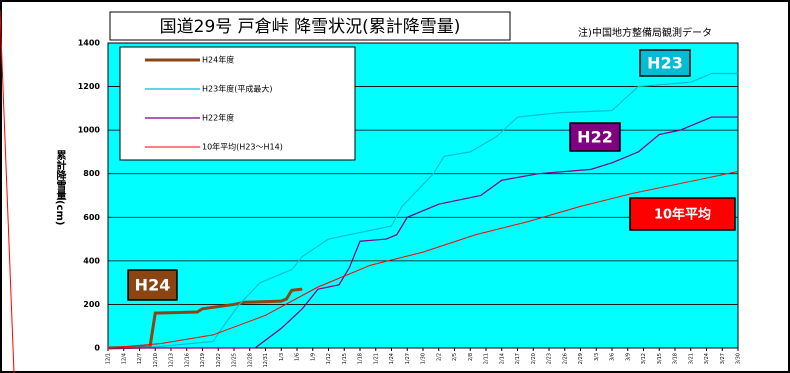  Describe the element at coordinates (645, 32) in the screenshot. I see `note: 注)中国地方整備局観測データ` at that location.